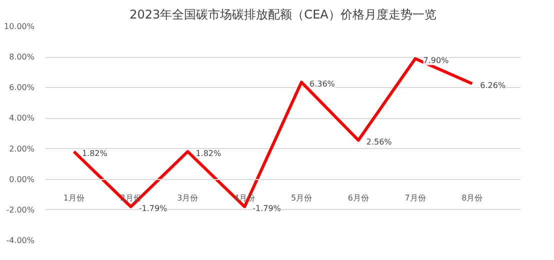 Image resolution: width=554 pixels, height=260 pixels. I want to click on data-label: 6.36%, so click(322, 84).